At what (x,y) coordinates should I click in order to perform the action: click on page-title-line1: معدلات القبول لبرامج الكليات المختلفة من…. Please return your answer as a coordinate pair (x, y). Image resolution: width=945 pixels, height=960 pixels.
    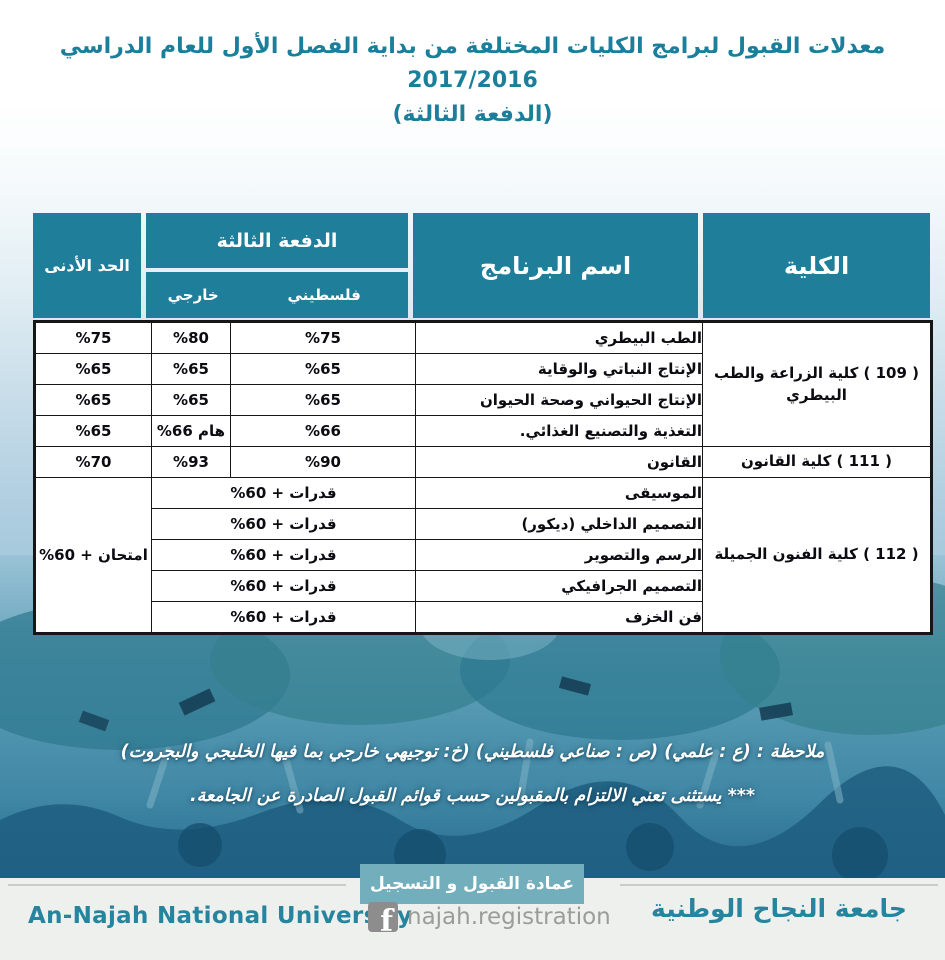
    Looking at the image, I should click on (472, 63).